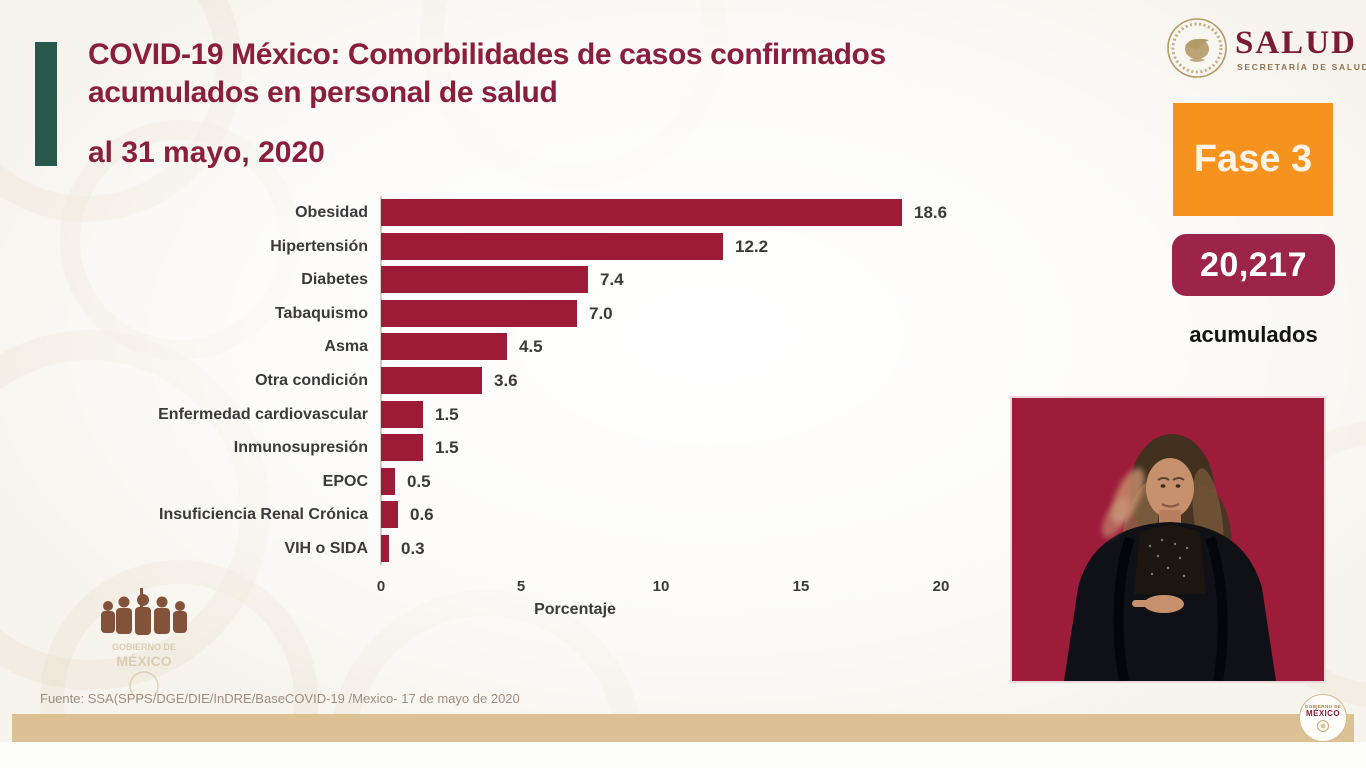 The image size is (1366, 768). I want to click on x-axis-label: Porcentaje, so click(575, 609).